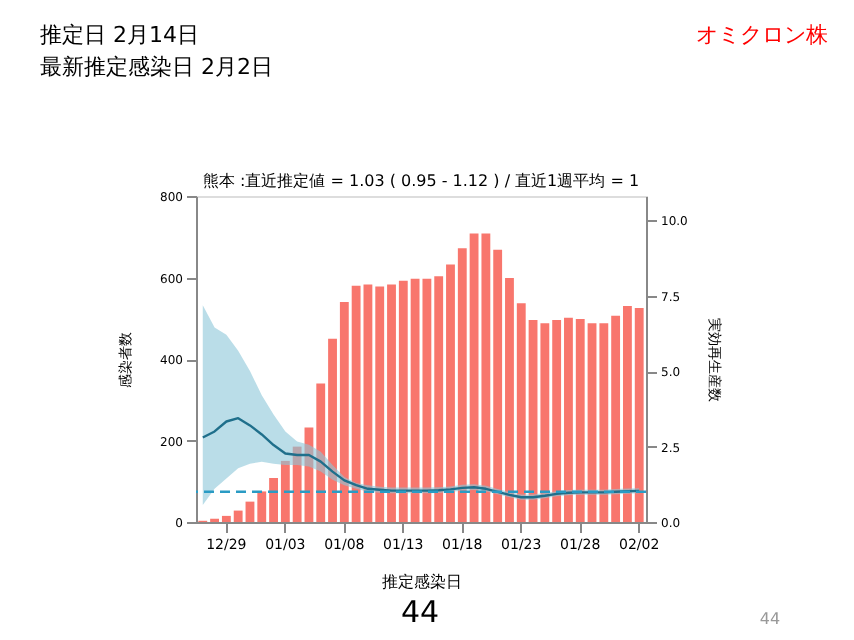 The width and height of the screenshot is (854, 640). I want to click on text: オミクロン株, so click(762, 35).